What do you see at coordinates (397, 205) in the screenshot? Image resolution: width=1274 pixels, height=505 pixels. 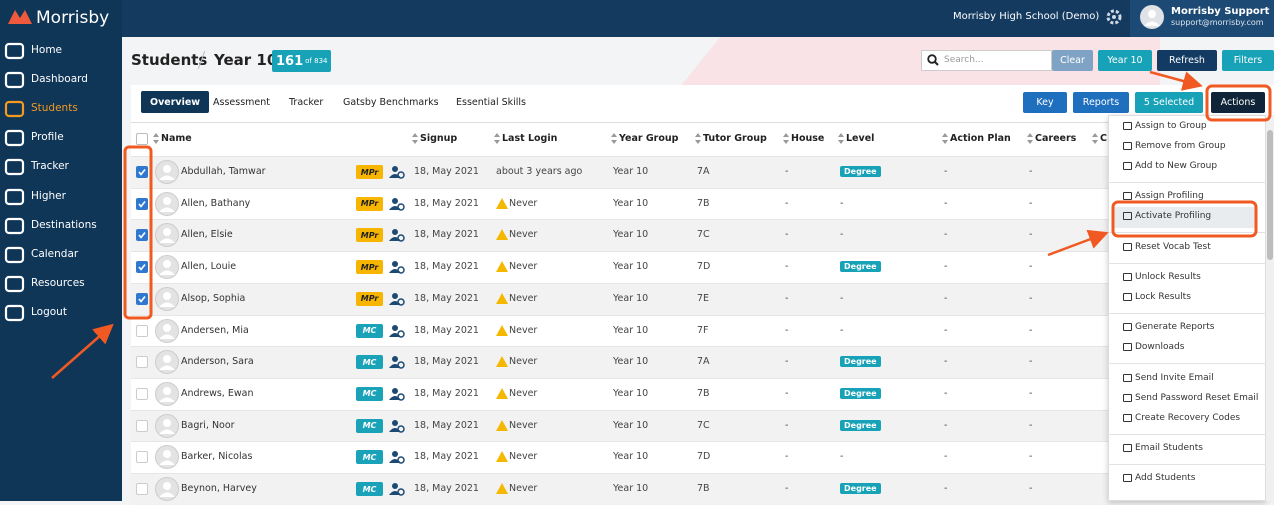 I see `user-icon` at bounding box center [397, 205].